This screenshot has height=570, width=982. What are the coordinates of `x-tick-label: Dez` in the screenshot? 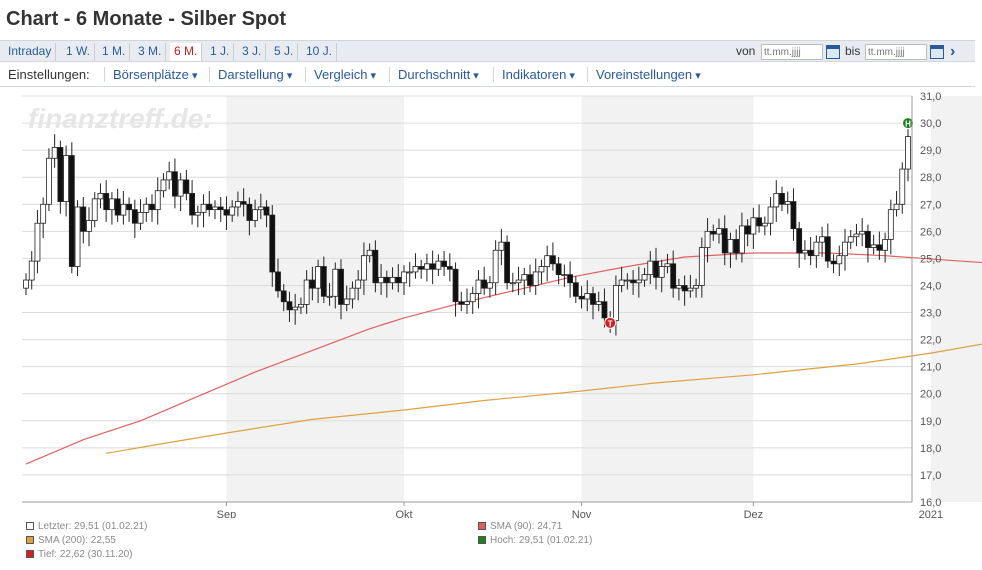 It's located at (754, 513).